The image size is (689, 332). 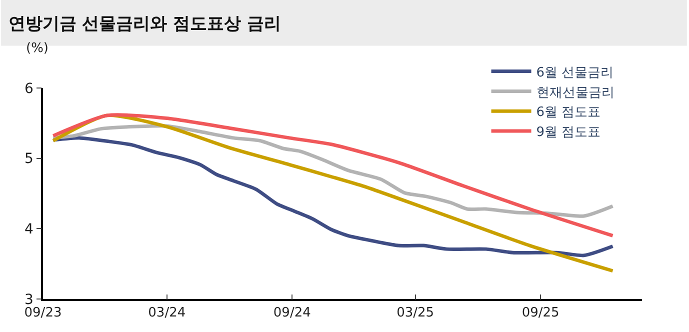 I want to click on x-tick-label: 09/24, so click(x=292, y=312).